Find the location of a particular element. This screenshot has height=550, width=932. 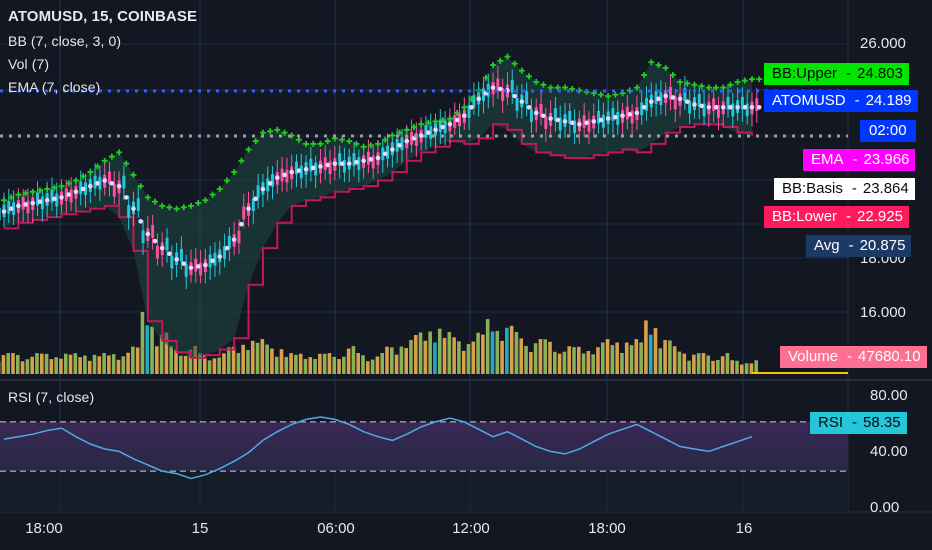

ema-tag-sep: - is located at coordinates (855, 159).